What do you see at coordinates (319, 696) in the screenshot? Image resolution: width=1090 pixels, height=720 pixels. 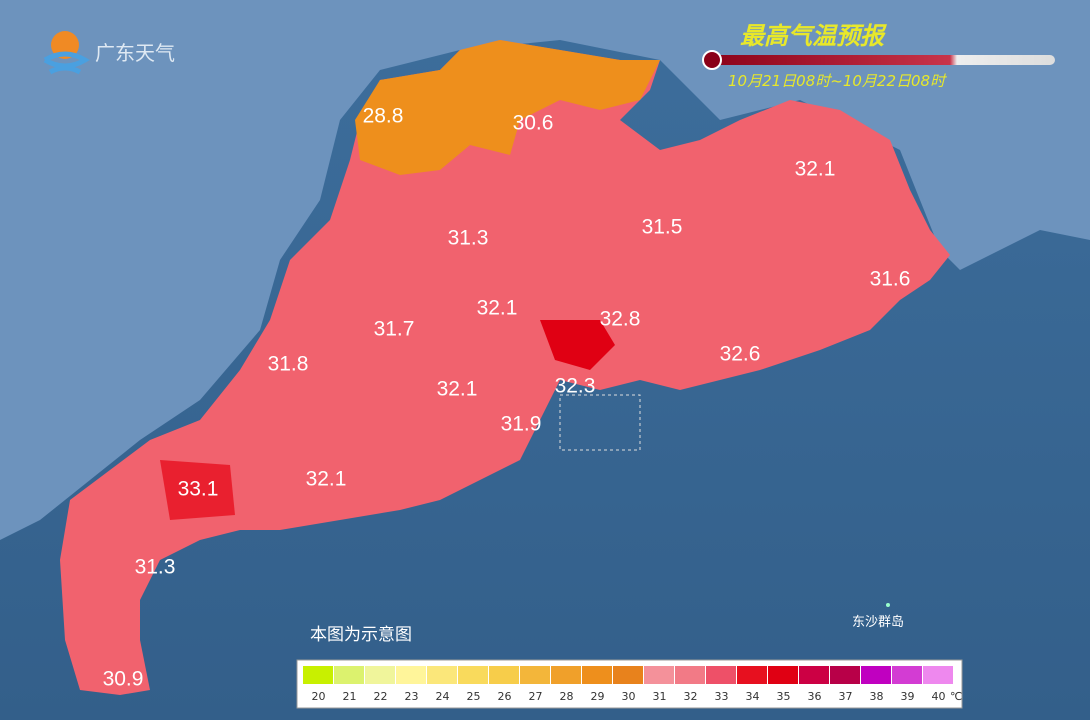 I see `legend-label: 20` at bounding box center [319, 696].